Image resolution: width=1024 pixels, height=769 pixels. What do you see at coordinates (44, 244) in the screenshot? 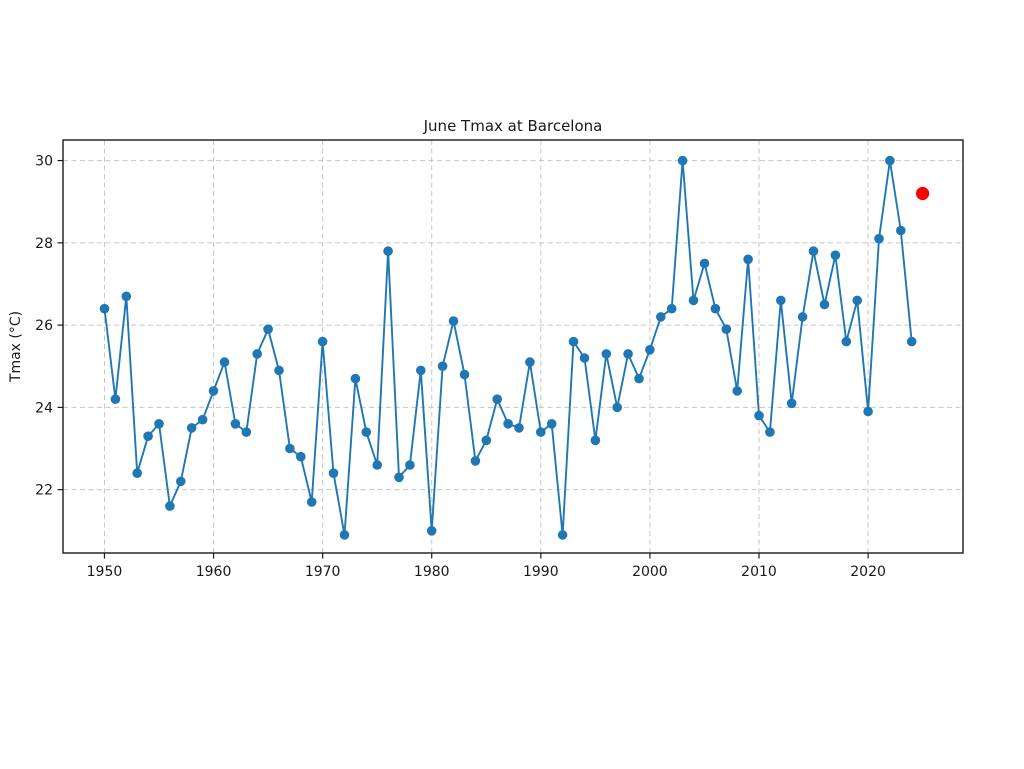
I see `y-tick-label: 28` at bounding box center [44, 244].